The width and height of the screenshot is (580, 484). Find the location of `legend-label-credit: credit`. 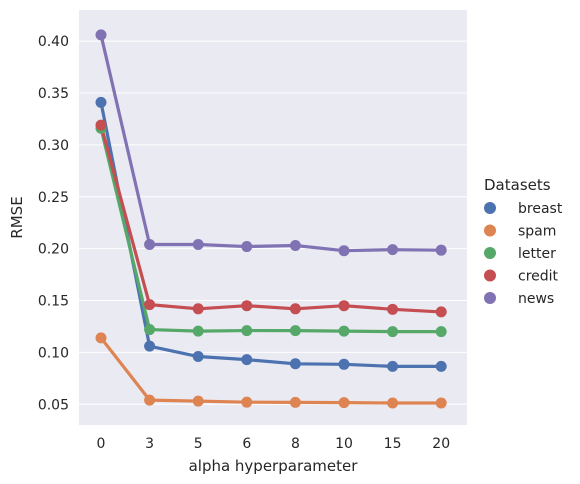

legend-label-credit: credit is located at coordinates (538, 277).